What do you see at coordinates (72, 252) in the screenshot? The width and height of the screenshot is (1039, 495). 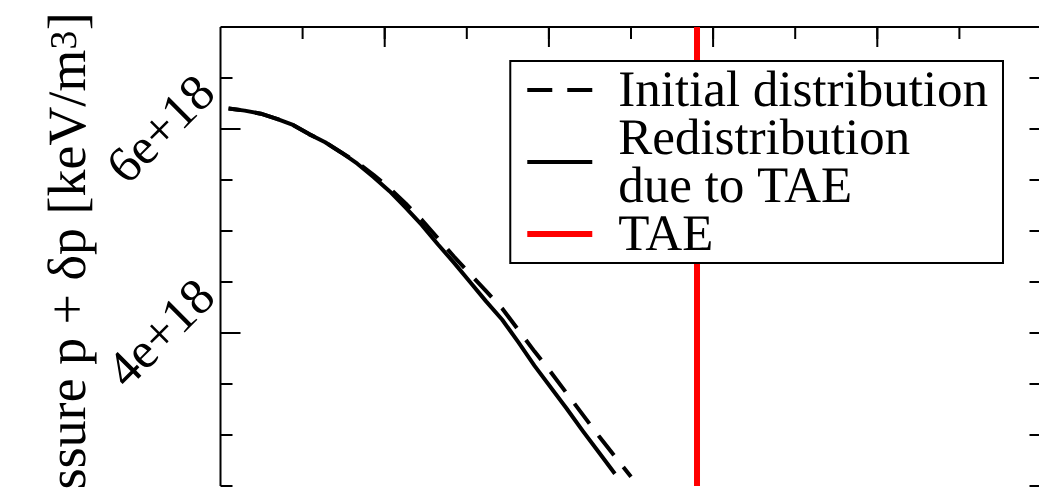 I see `y-axis-title: ssure p + δp [keV/m$^{3}$]` at bounding box center [72, 252].